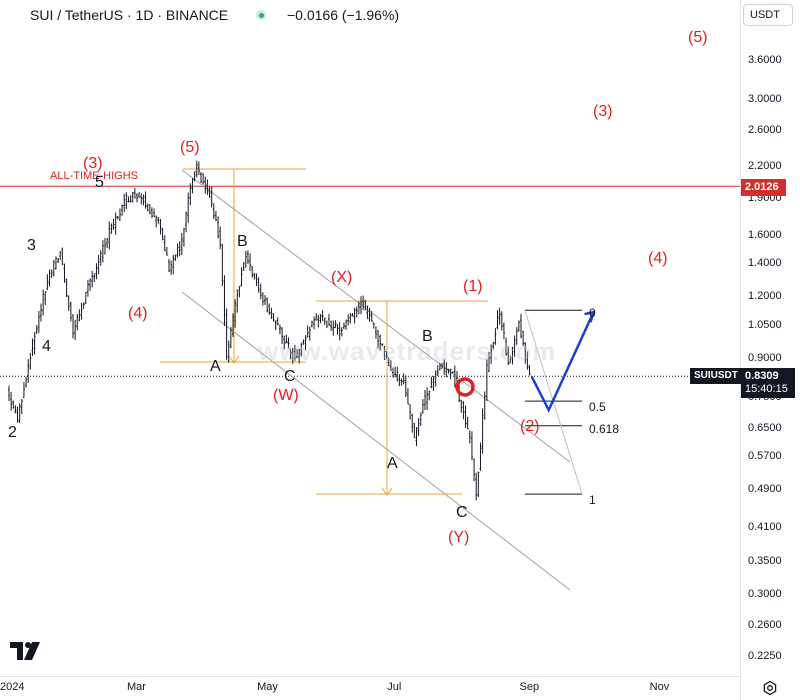 The height and width of the screenshot is (700, 800). Describe the element at coordinates (459, 537) in the screenshot. I see `wave-Y-label: (Y)` at that location.